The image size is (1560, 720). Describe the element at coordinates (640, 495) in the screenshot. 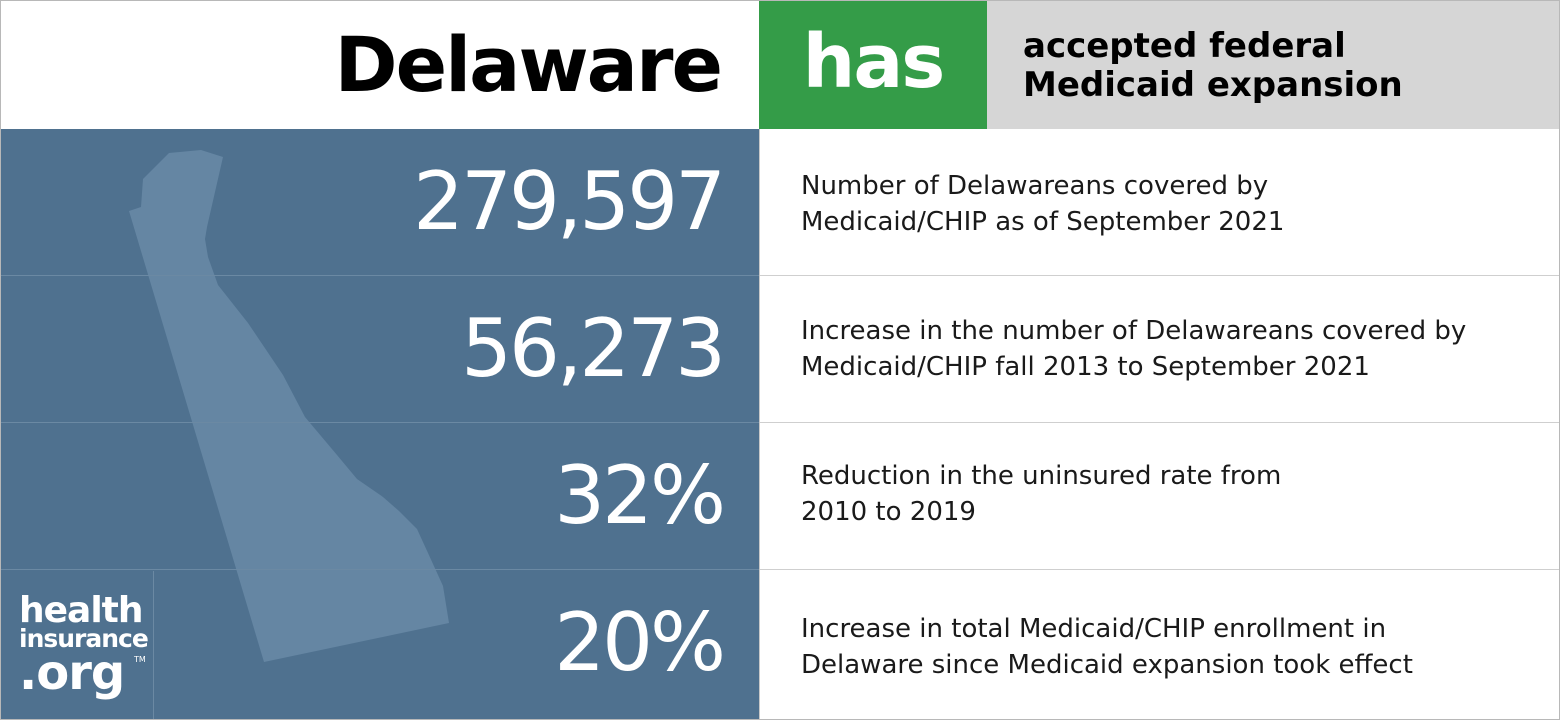

I see `stat-value-uninsured-reduction: 32%` at that location.